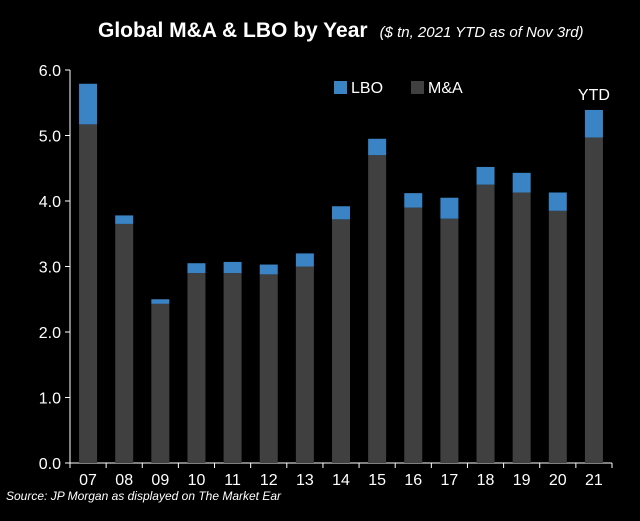  What do you see at coordinates (50, 202) in the screenshot?
I see `y-tick-label: 4.0` at bounding box center [50, 202].